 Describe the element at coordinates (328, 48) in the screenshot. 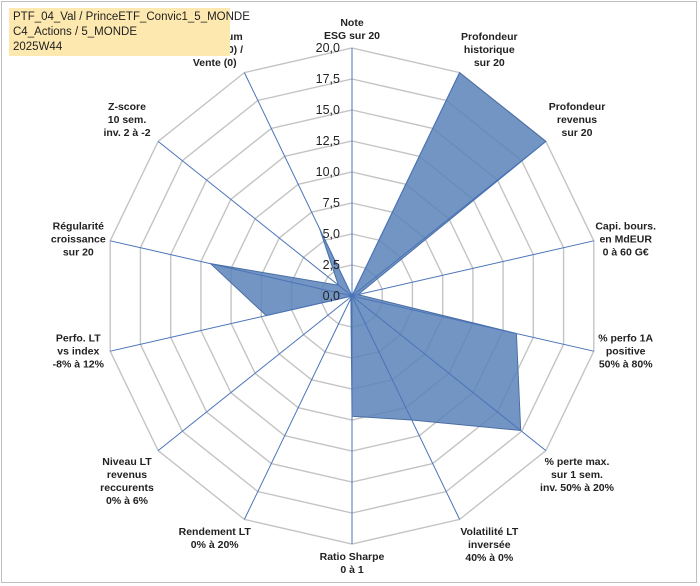

I see `tick-label-8: 20,0` at that location.